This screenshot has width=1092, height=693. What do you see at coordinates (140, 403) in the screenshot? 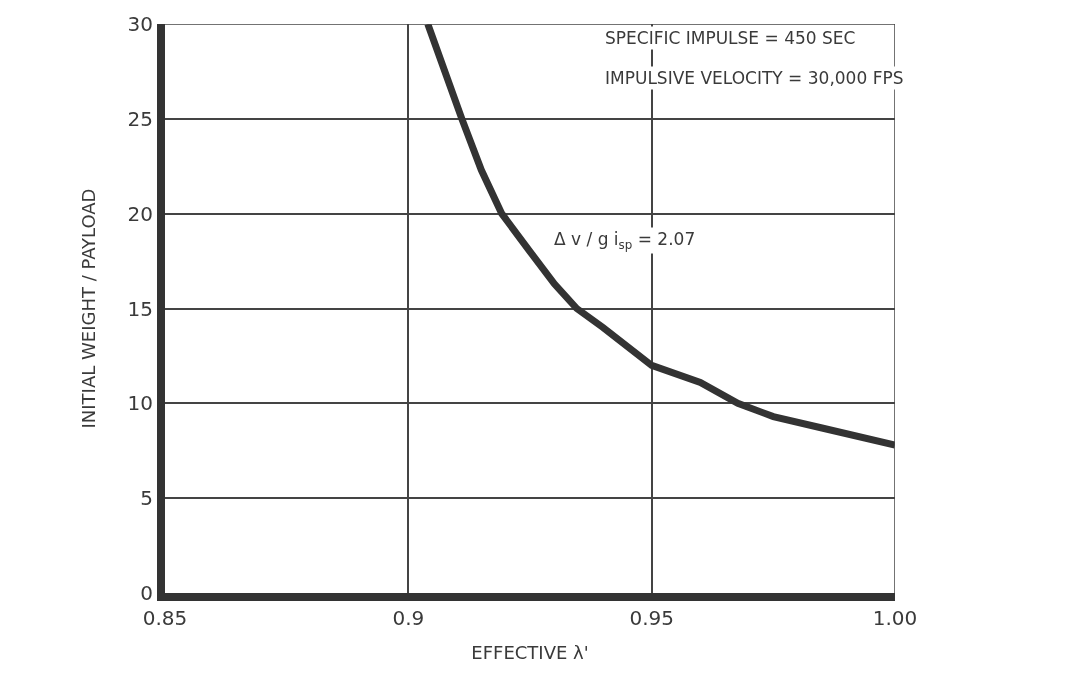
I see `y-tick-label: 10` at bounding box center [140, 403].